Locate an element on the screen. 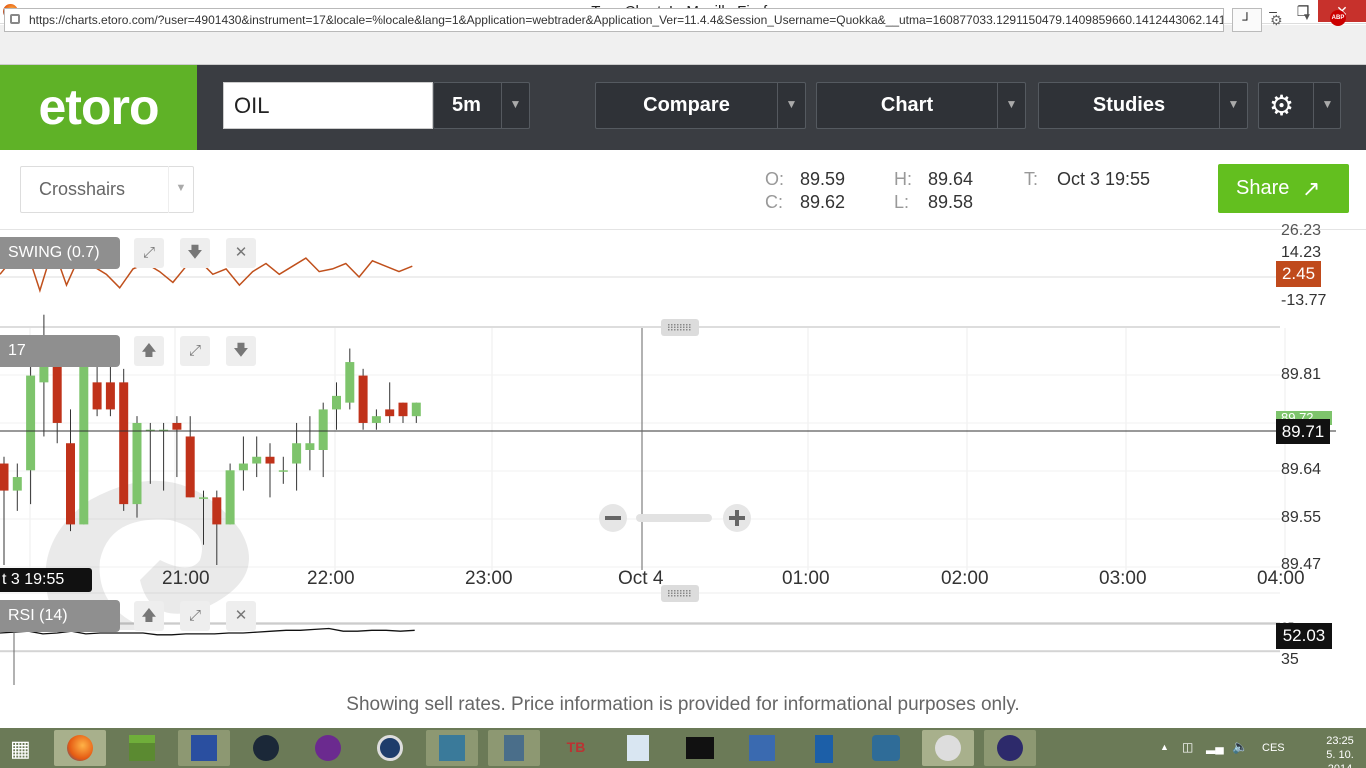 This screenshot has width=1366, height=768. cursor-time-badge: t 3 19:55 is located at coordinates (46, 580).